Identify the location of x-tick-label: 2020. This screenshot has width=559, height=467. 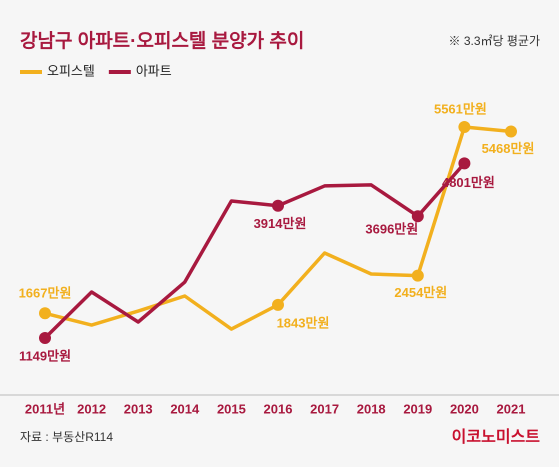
(464, 408).